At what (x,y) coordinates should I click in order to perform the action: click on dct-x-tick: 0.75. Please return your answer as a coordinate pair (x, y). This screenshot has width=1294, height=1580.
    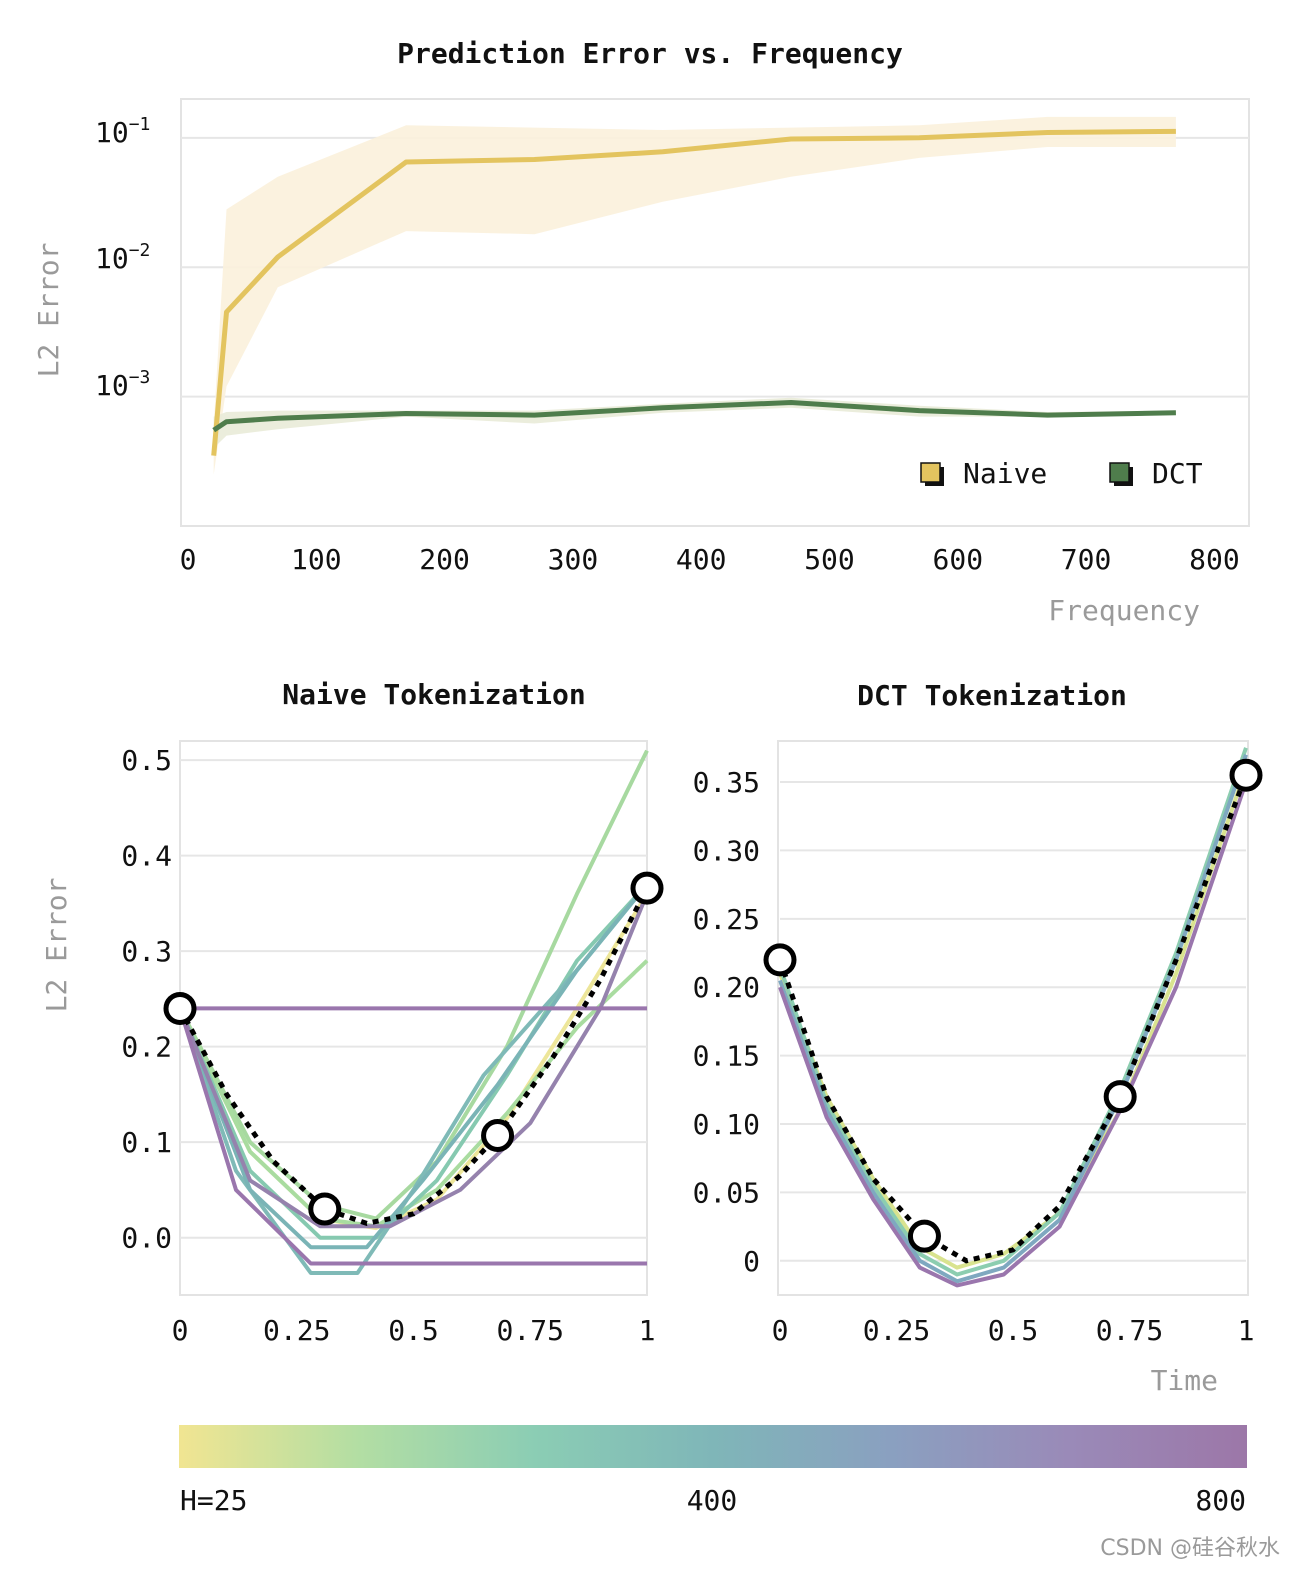
    Looking at the image, I should click on (1129, 1330).